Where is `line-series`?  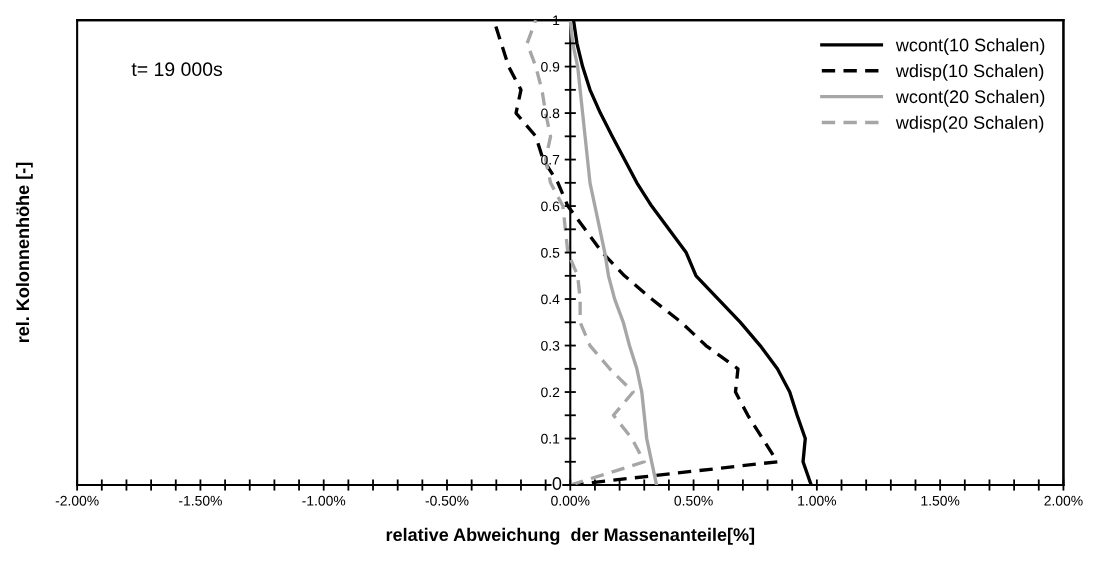
line-series is located at coordinates (613, 253).